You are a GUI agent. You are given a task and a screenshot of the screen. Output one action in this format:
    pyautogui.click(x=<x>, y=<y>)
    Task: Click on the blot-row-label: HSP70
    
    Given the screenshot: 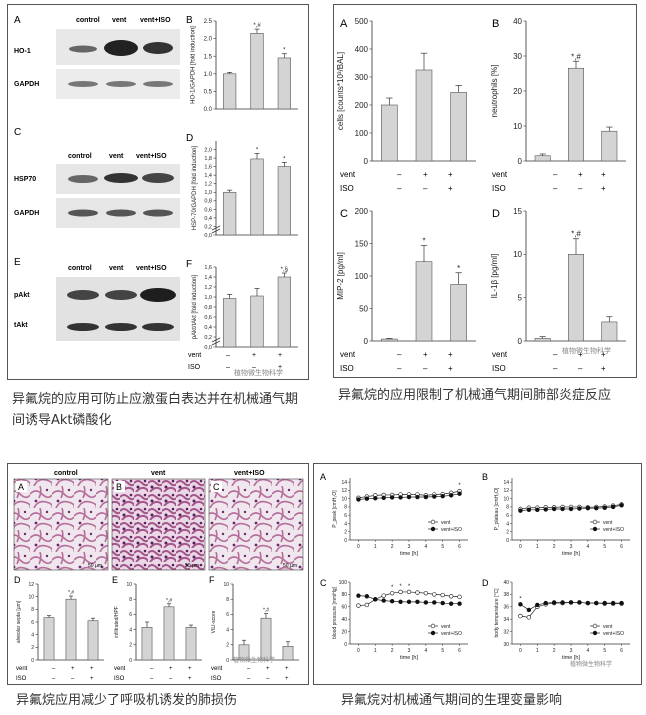 What is the action you would take?
    pyautogui.click(x=25, y=179)
    